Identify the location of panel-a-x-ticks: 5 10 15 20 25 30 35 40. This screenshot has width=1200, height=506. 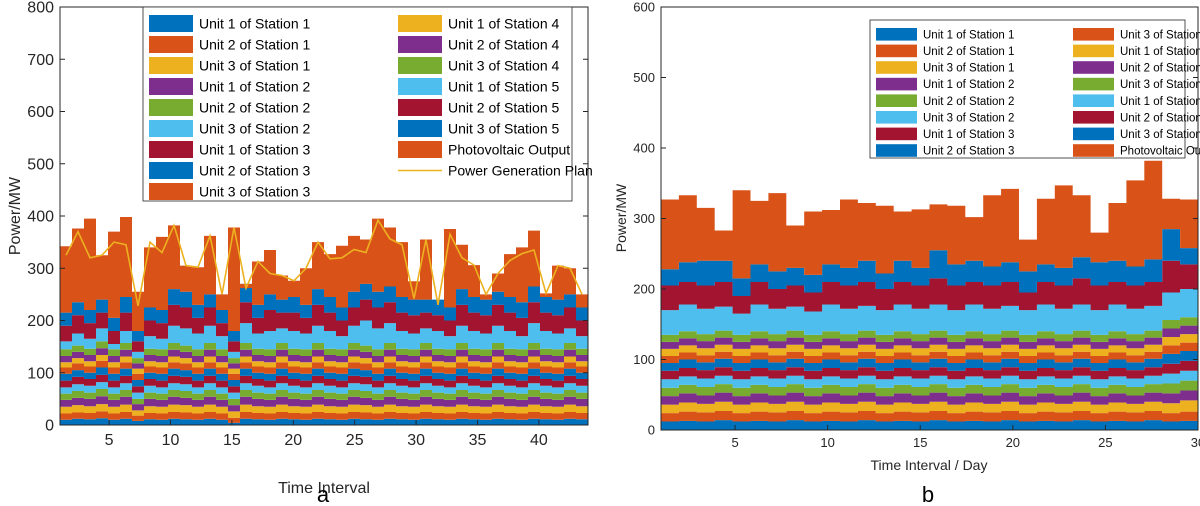
(326, 434).